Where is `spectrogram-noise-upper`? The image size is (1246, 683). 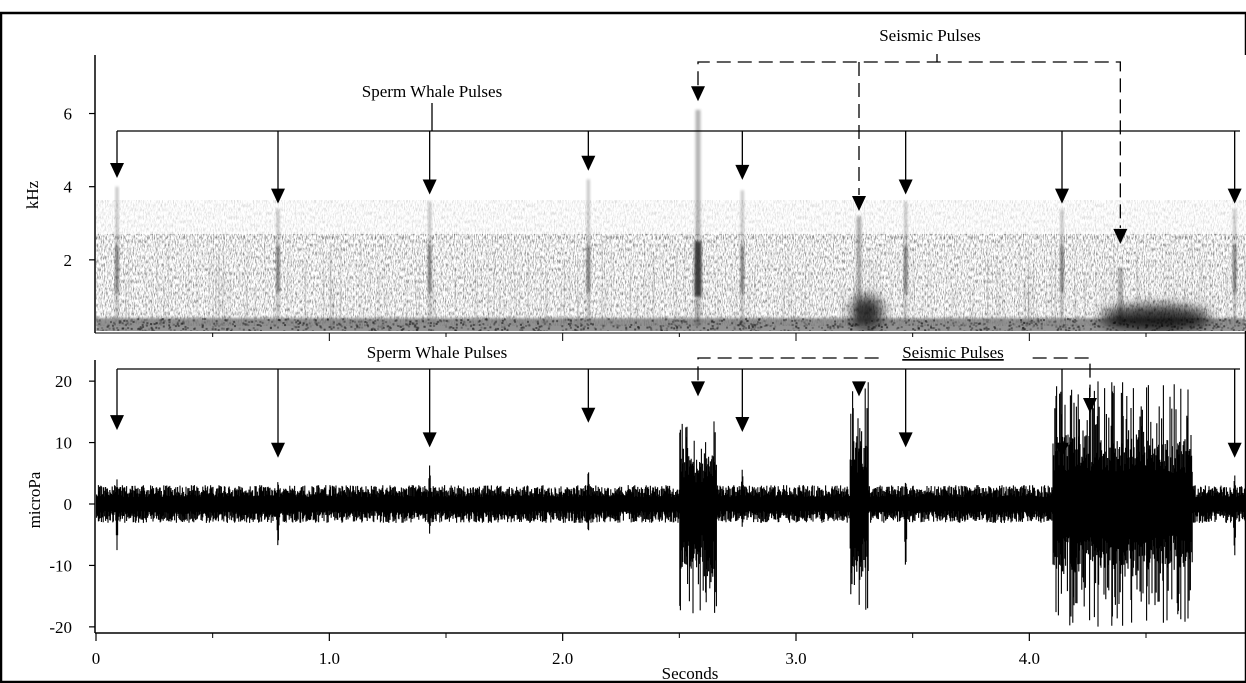 spectrogram-noise-upper is located at coordinates (671, 220).